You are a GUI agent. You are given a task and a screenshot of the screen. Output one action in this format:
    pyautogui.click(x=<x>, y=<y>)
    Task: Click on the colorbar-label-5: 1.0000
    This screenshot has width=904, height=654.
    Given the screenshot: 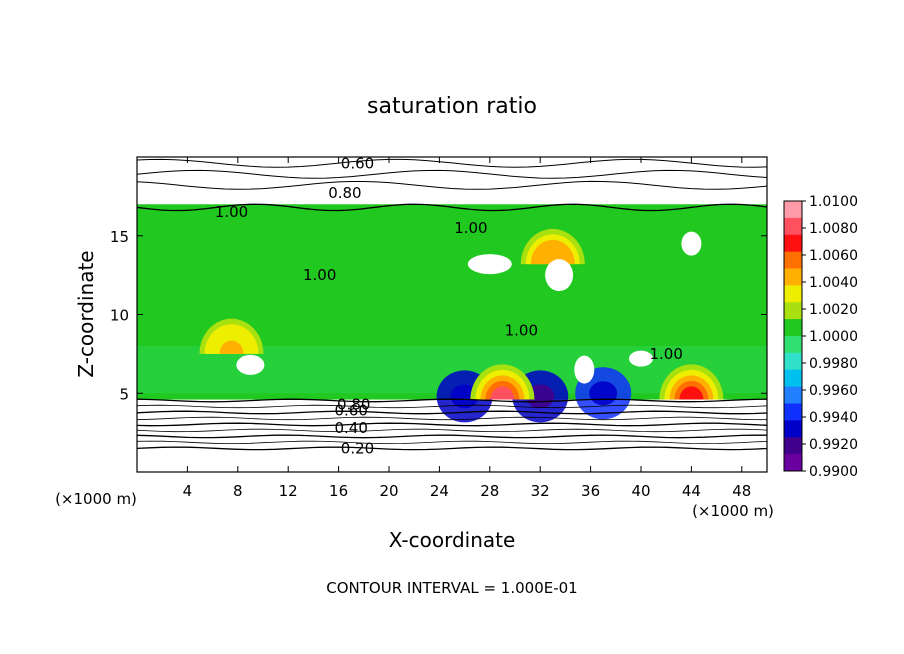 What is the action you would take?
    pyautogui.click(x=833, y=337)
    